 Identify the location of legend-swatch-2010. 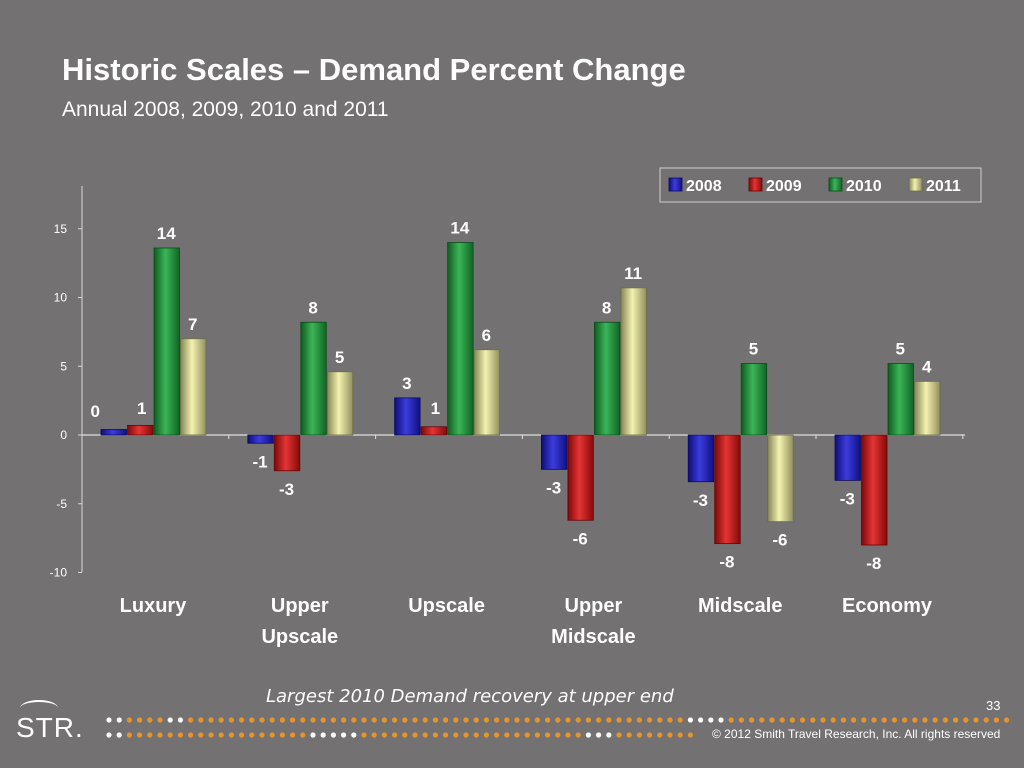
(835, 184).